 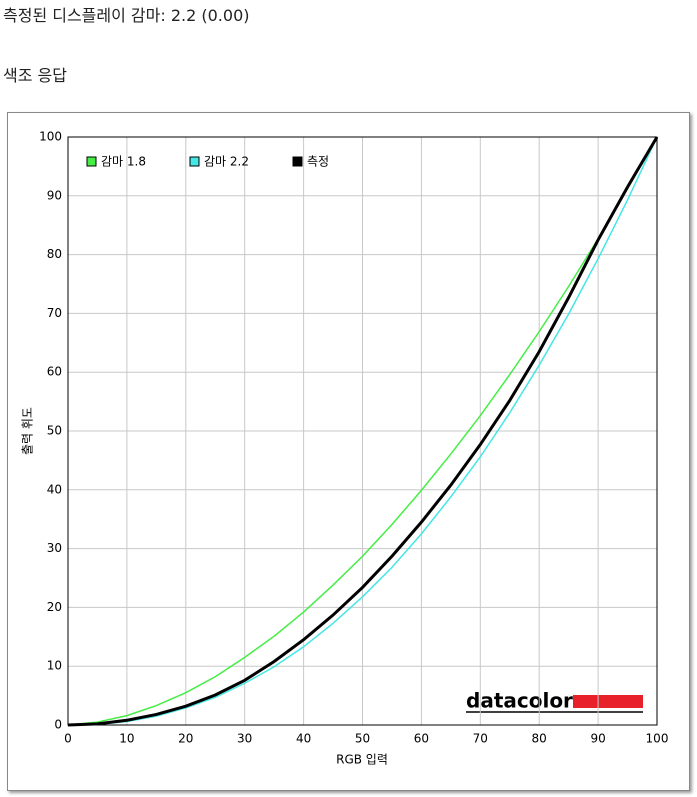 I want to click on x-axis-label: RGB 입력, so click(x=362, y=760).